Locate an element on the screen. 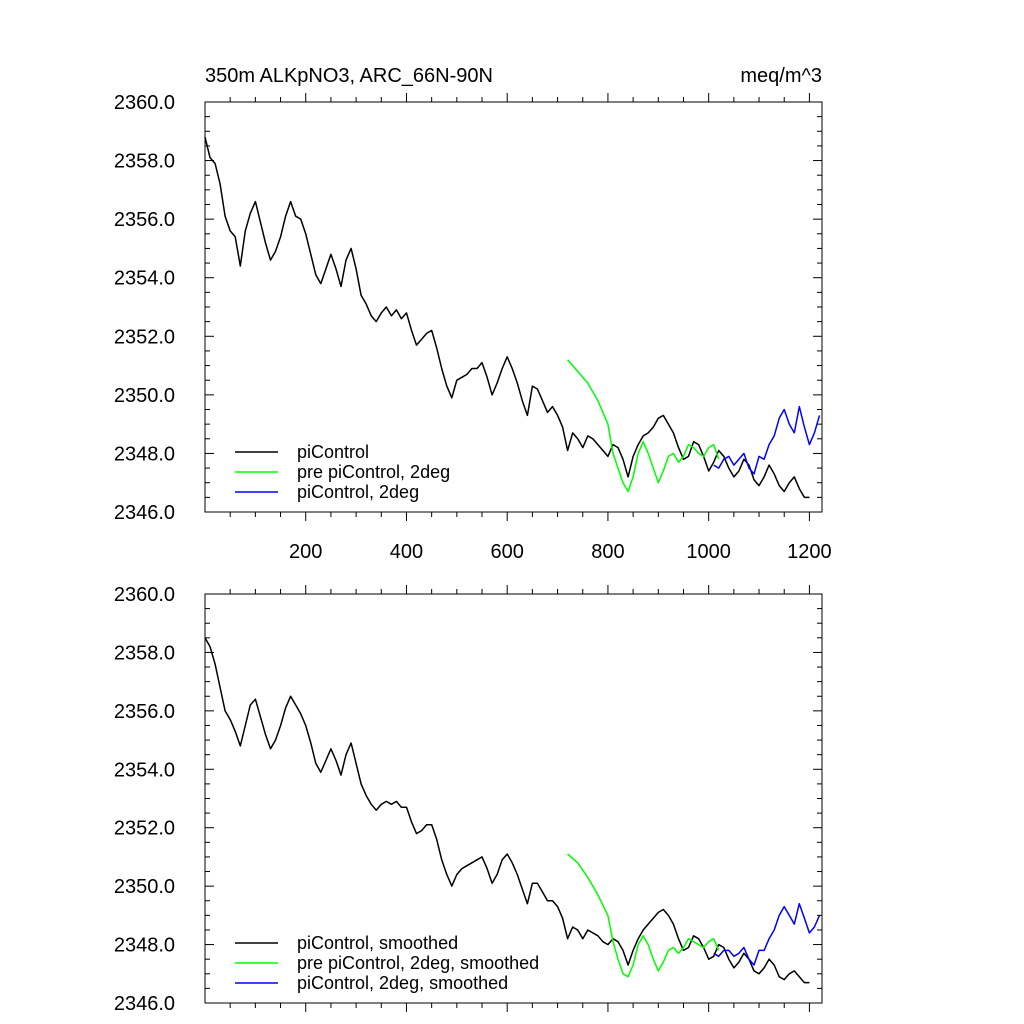 Image resolution: width=1024 pixels, height=1024 pixels. legend-label: piControl is located at coordinates (333, 452).